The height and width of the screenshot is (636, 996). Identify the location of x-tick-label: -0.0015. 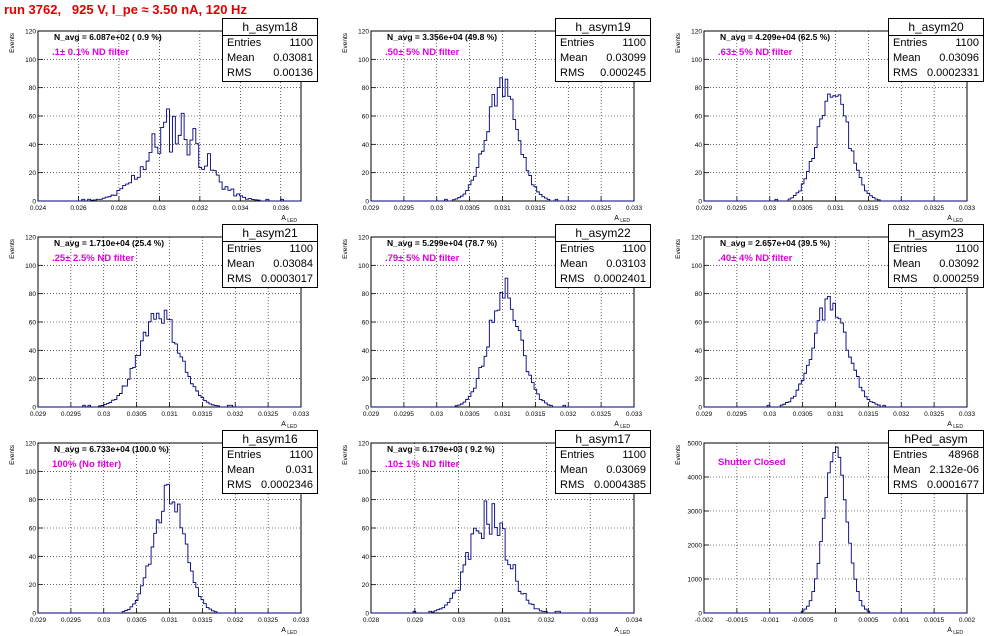
(737, 620).